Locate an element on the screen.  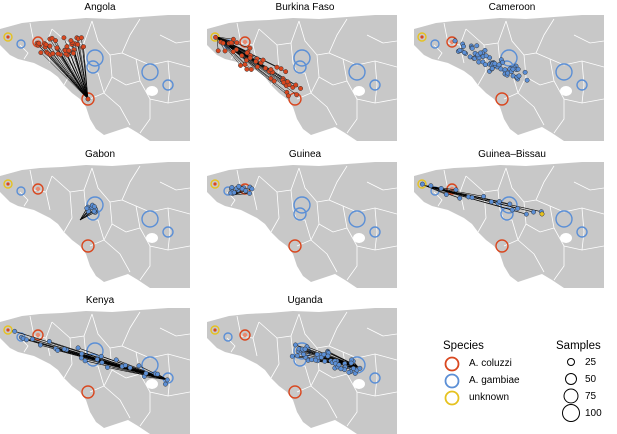
panel-title-angola: Angola is located at coordinates (100, 7).